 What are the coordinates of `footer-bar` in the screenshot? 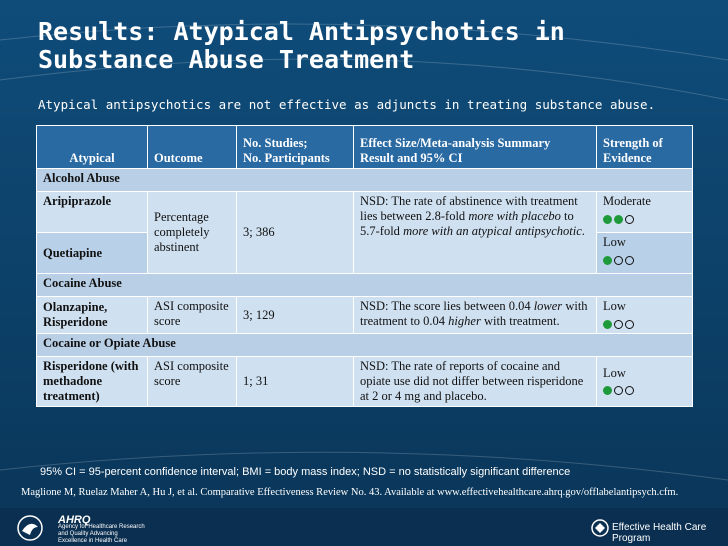 It's located at (364, 527).